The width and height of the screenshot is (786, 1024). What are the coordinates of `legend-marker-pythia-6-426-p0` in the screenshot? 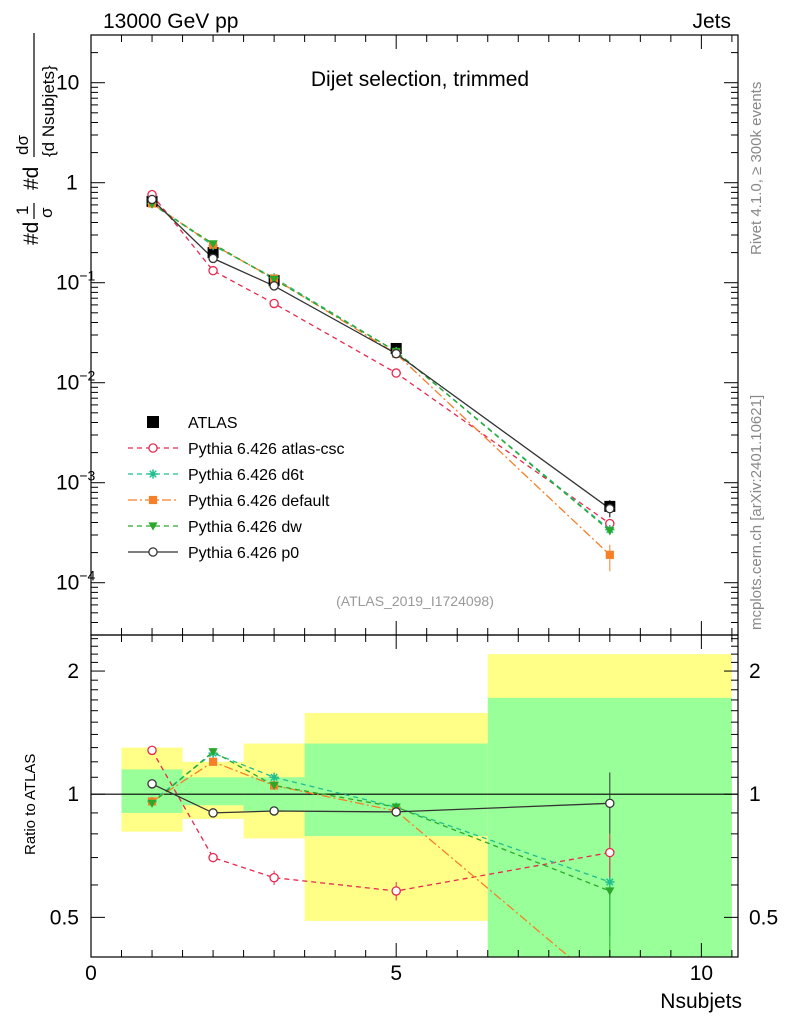 It's located at (153, 552).